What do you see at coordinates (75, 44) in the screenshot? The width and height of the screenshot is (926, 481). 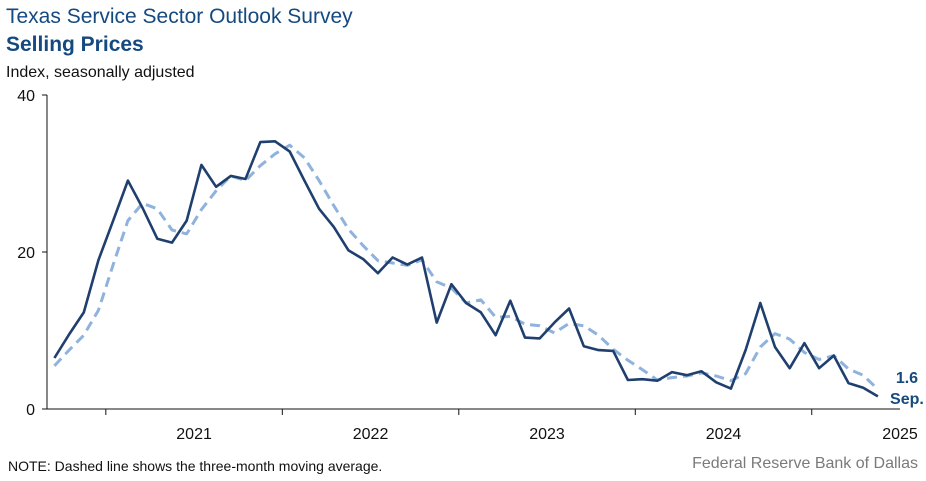 I see `chart-subtitle: Selling Prices` at bounding box center [75, 44].